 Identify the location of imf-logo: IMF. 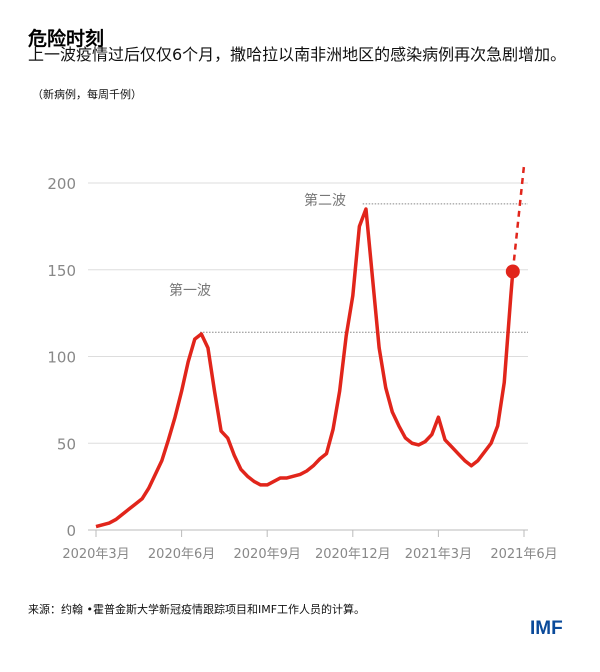
(546, 628).